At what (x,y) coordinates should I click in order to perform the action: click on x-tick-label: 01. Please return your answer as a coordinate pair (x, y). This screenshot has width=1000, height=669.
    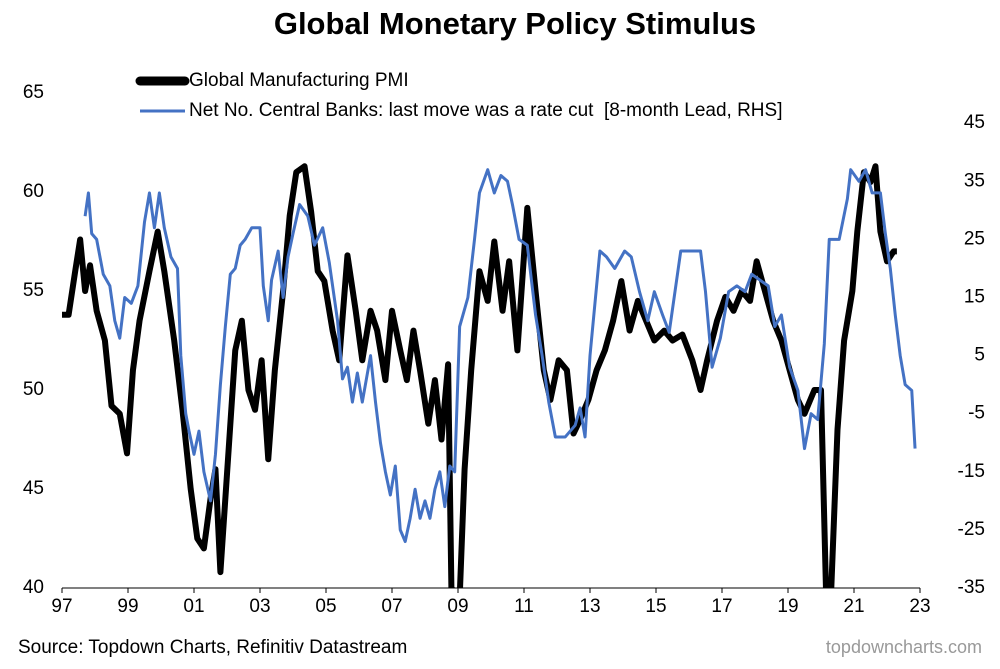
    Looking at the image, I should click on (193, 606).